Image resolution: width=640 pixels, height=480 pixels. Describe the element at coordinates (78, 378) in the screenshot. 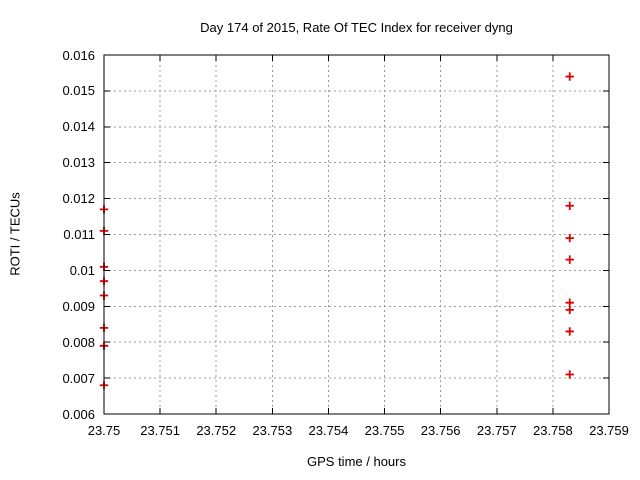

I see `y-tick-label: 0.007` at that location.